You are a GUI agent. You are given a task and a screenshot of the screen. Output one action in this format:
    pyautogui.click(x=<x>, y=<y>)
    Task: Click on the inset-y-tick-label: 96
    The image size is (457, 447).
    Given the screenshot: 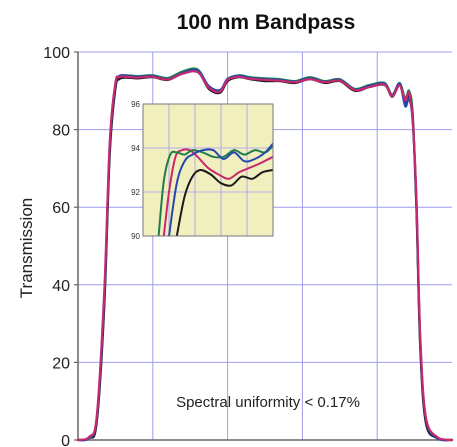 What is the action you would take?
    pyautogui.click(x=135, y=104)
    